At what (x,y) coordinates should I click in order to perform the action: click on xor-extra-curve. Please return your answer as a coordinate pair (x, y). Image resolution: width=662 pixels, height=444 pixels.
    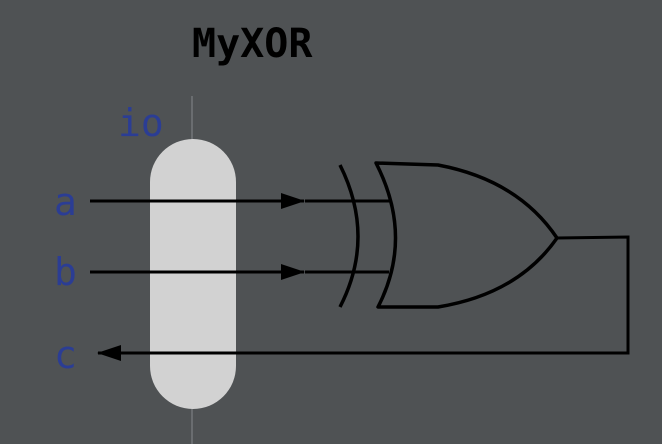
    Looking at the image, I should click on (349, 236).